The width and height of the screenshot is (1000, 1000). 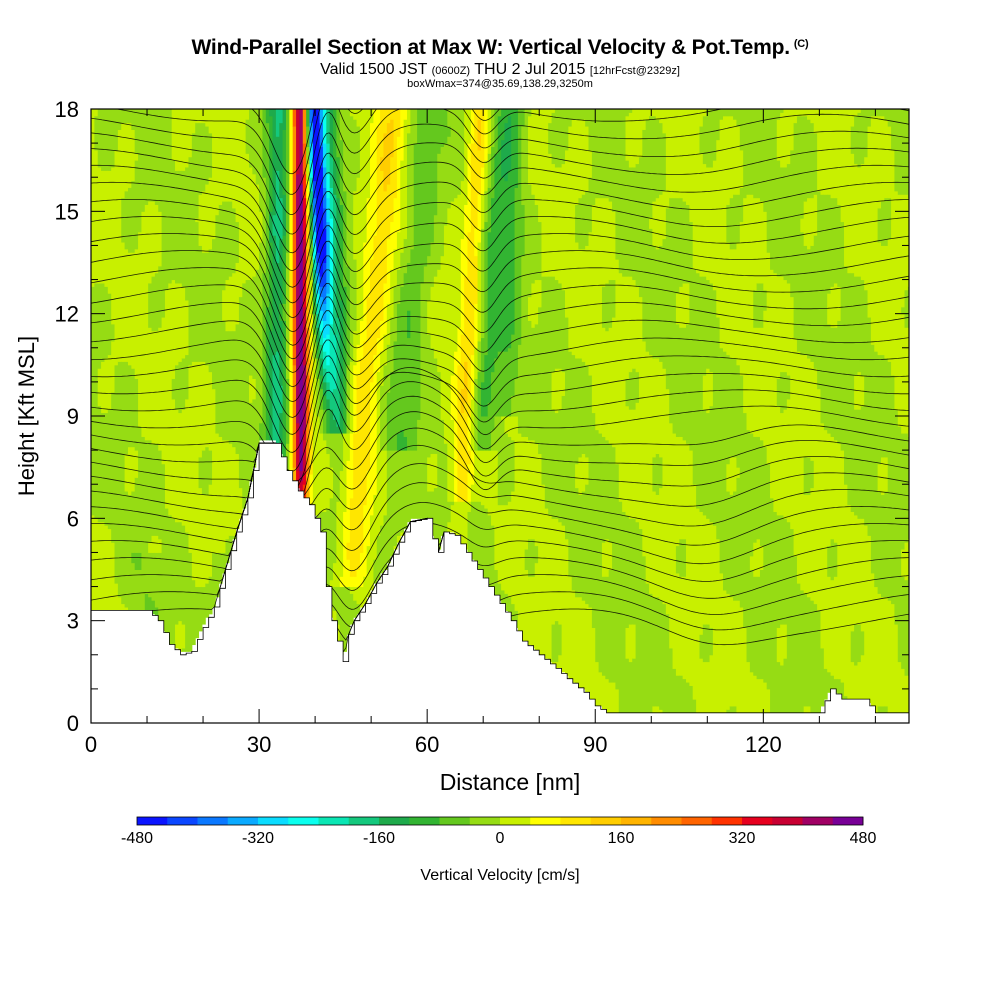 I want to click on x-tick-label: 0, so click(x=91, y=744).